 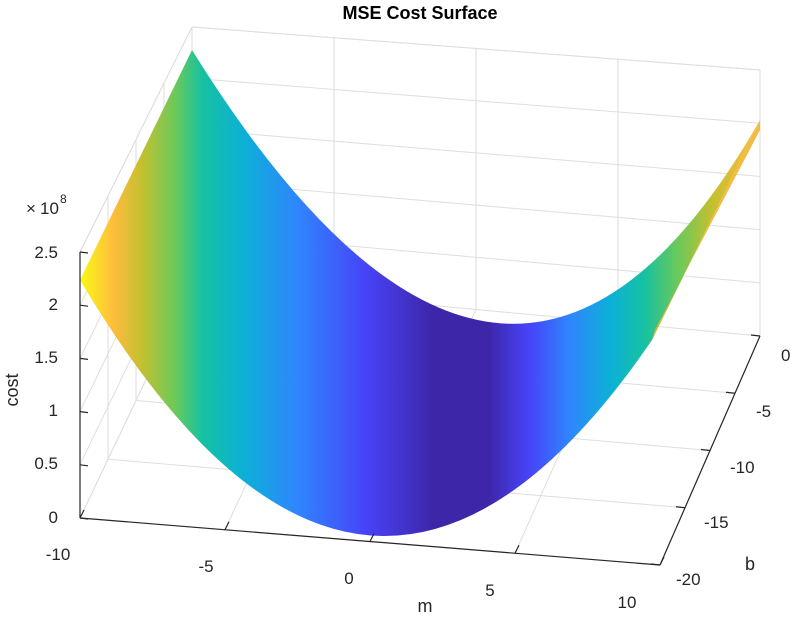 What do you see at coordinates (688, 579) in the screenshot?
I see `y-tick-label: -20` at bounding box center [688, 579].